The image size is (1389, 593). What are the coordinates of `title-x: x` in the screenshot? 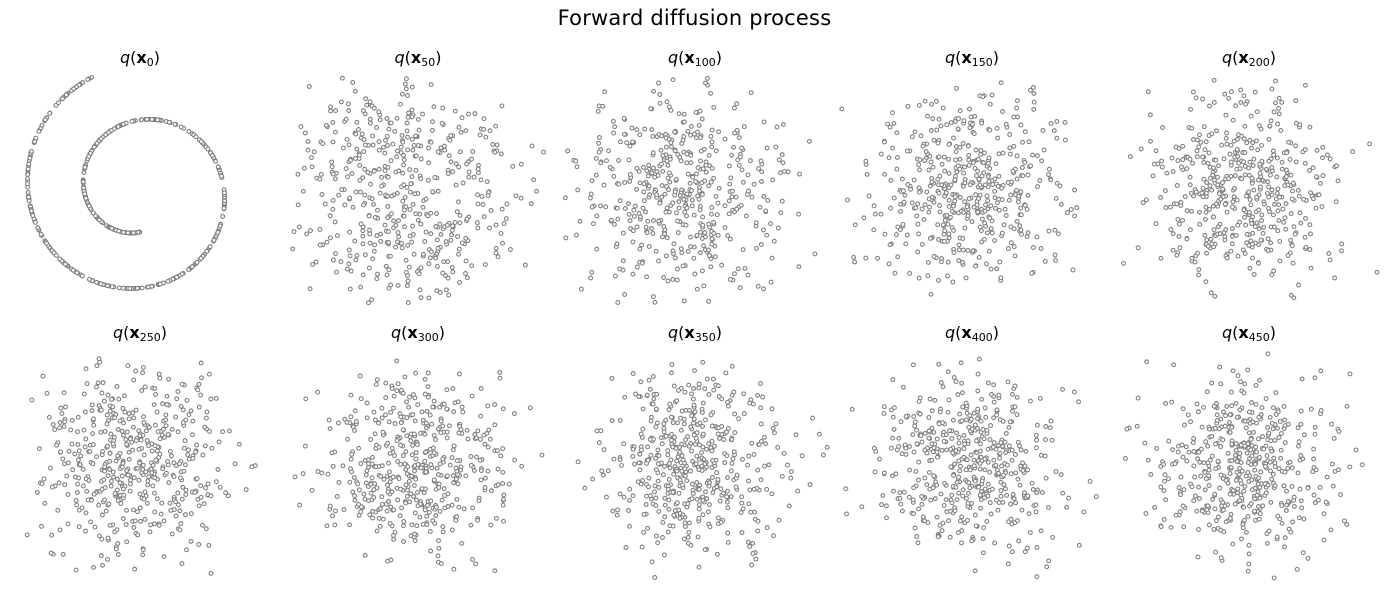 It's located at (689, 332).